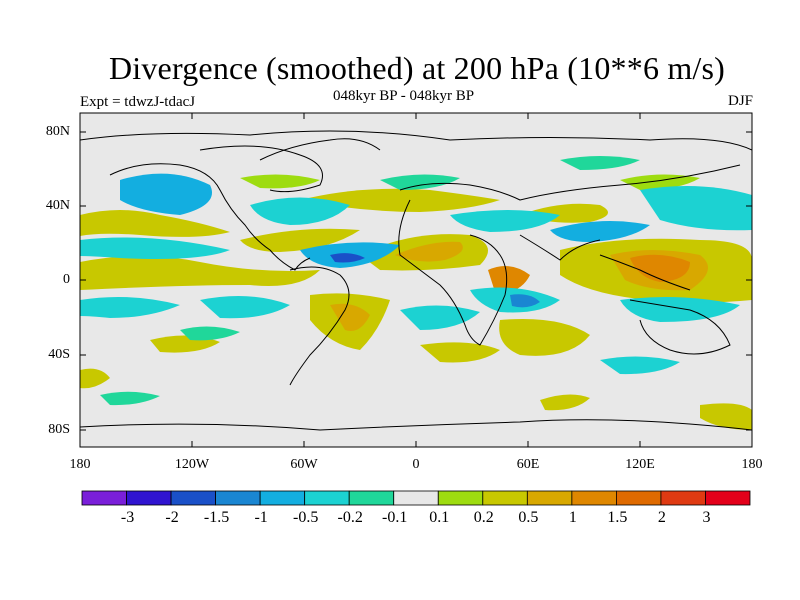  Describe the element at coordinates (439, 517) in the screenshot. I see `colorbar-tick-label: 0.1` at that location.